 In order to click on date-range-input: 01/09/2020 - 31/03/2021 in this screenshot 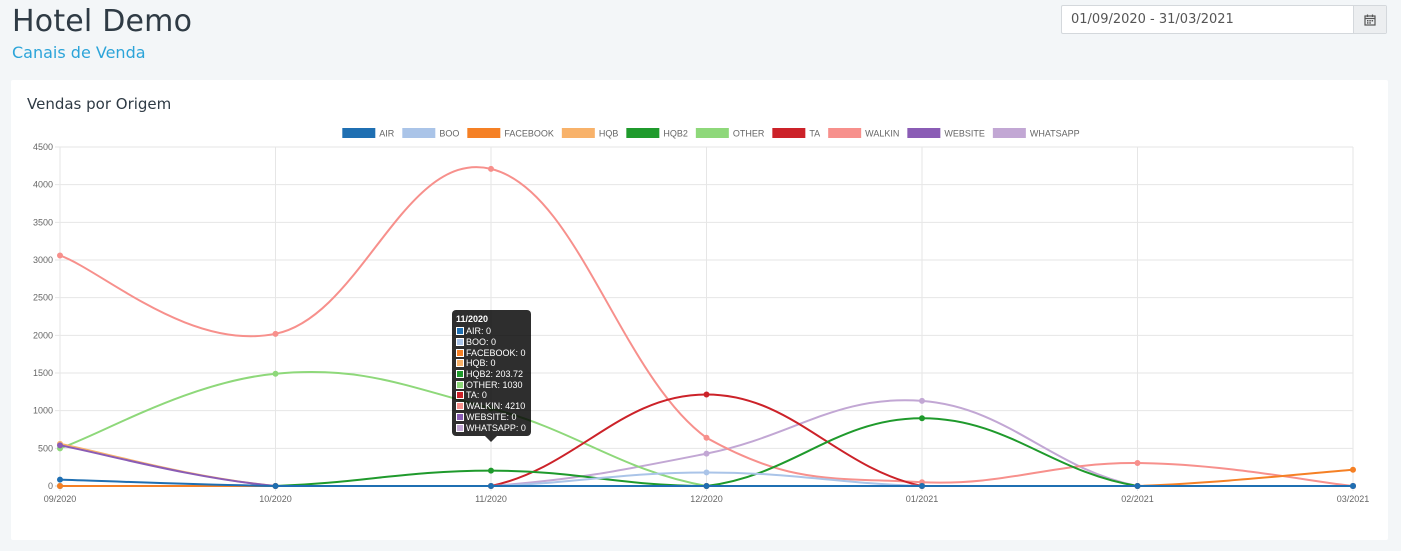, I will do `click(1152, 19)`.